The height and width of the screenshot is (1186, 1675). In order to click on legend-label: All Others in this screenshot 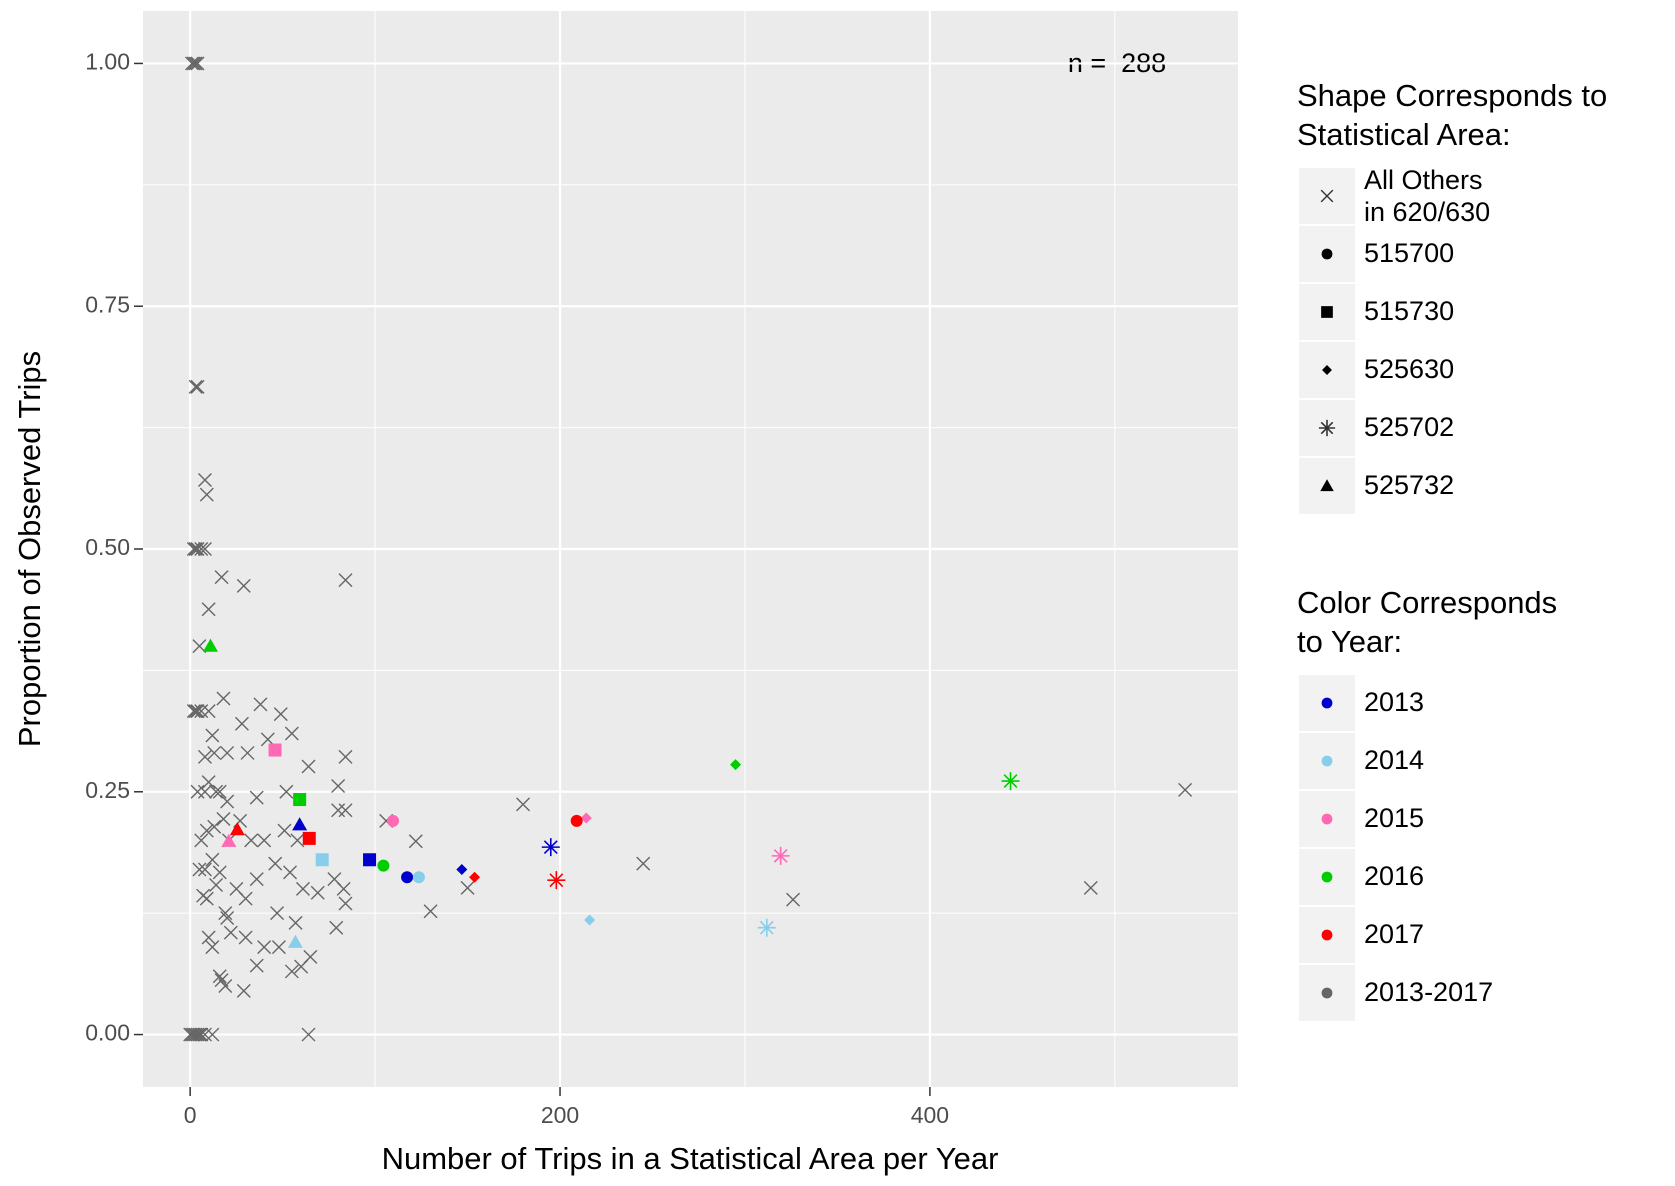, I will do `click(1423, 180)`.